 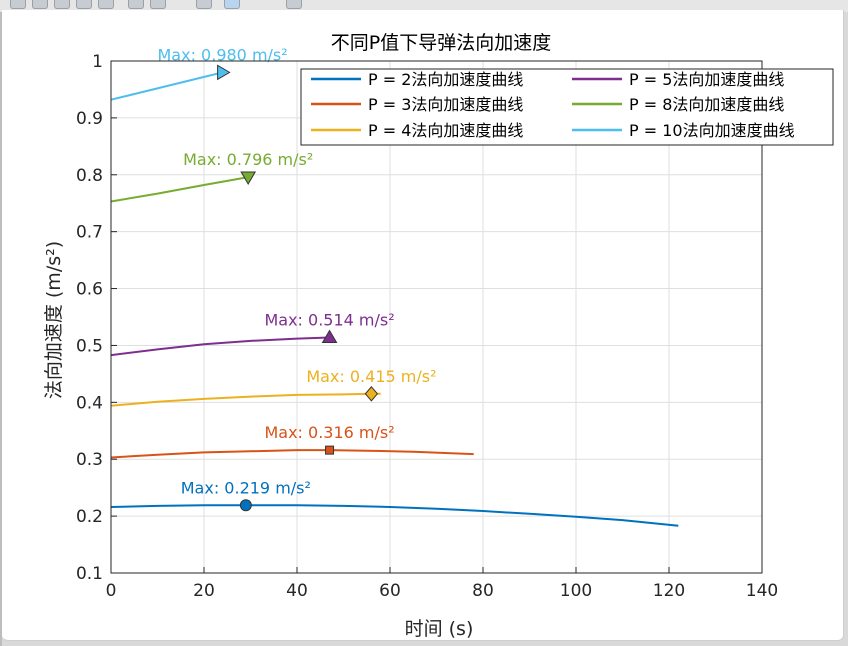 What do you see at coordinates (40, 4) in the screenshot?
I see `pan-icon` at bounding box center [40, 4].